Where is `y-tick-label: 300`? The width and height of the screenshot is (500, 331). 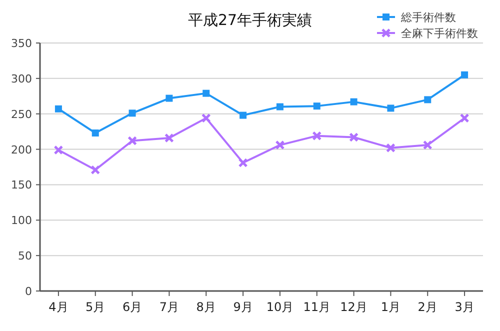
y-tick-label: 300 is located at coordinates (21, 79).